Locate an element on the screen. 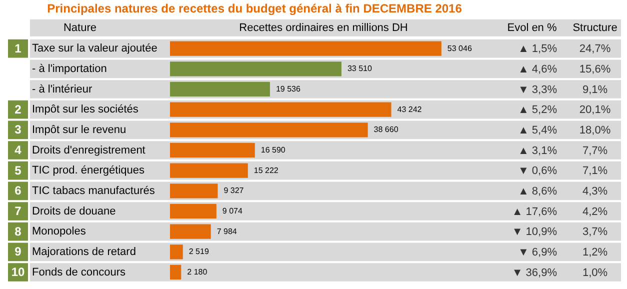 The height and width of the screenshot is (289, 627). text: ▼ 6,9% is located at coordinates (538, 252).